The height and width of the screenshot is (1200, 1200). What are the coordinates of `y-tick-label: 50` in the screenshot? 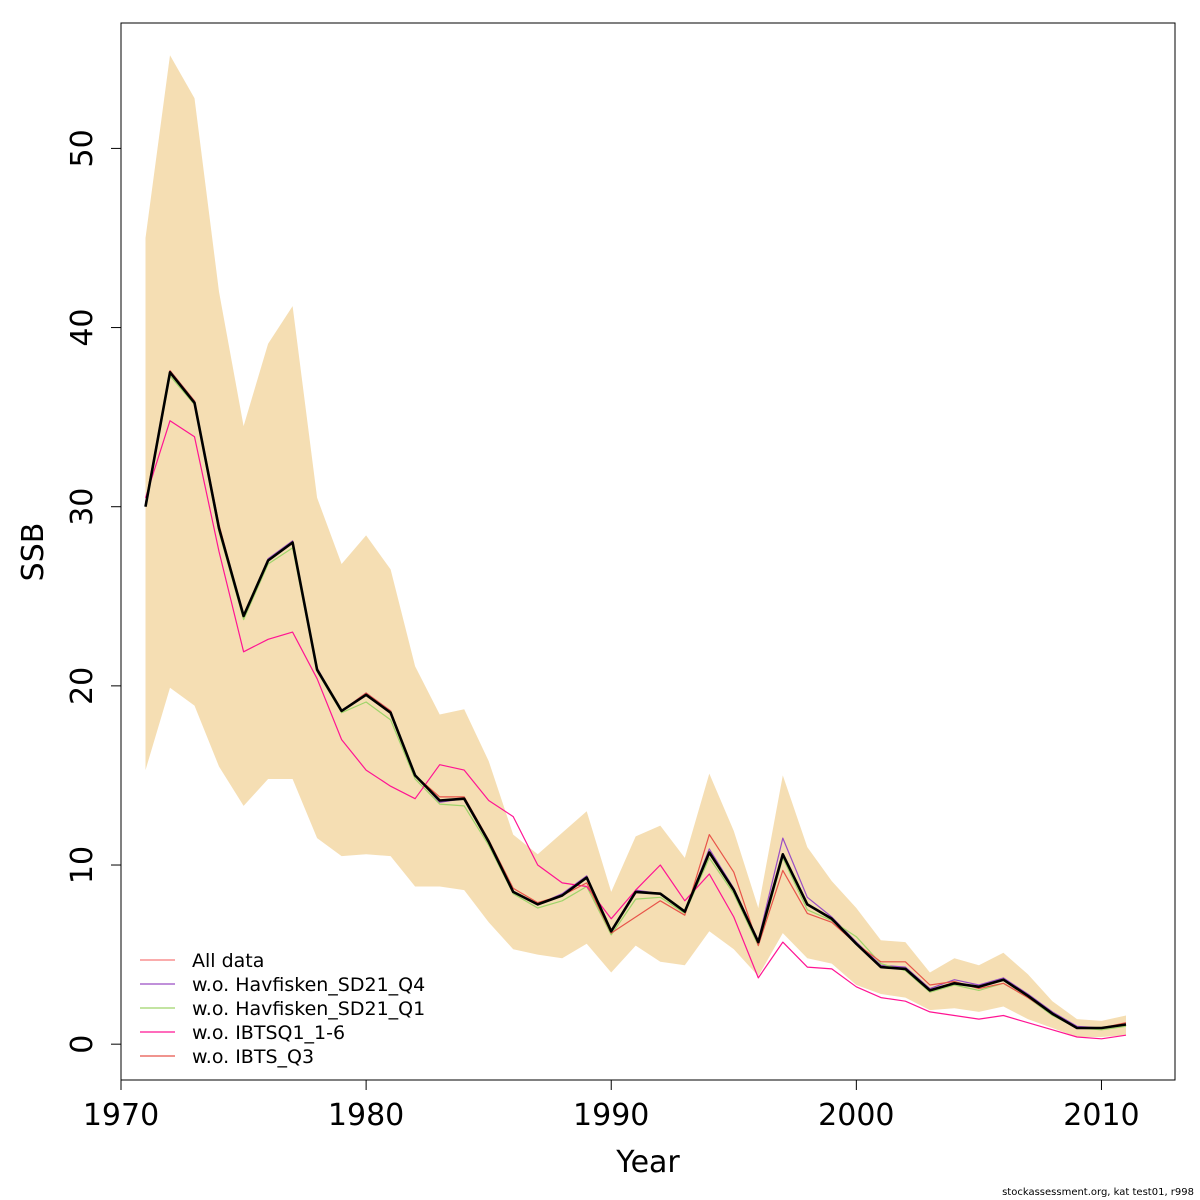 It's located at (82, 148).